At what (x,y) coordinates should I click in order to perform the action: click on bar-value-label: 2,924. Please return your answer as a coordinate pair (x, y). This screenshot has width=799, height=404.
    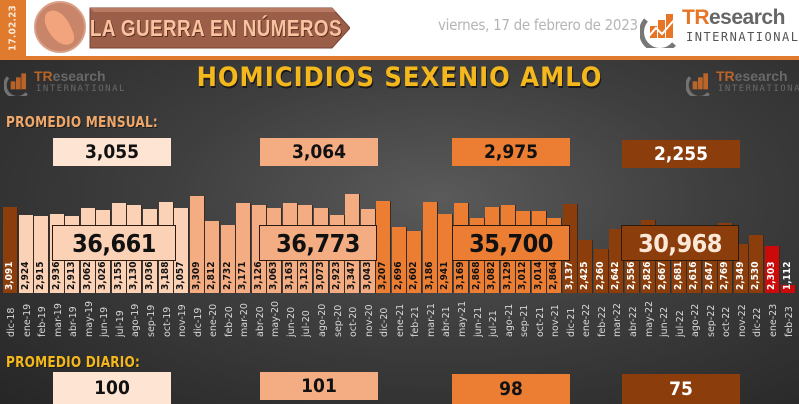
    Looking at the image, I should click on (25, 275).